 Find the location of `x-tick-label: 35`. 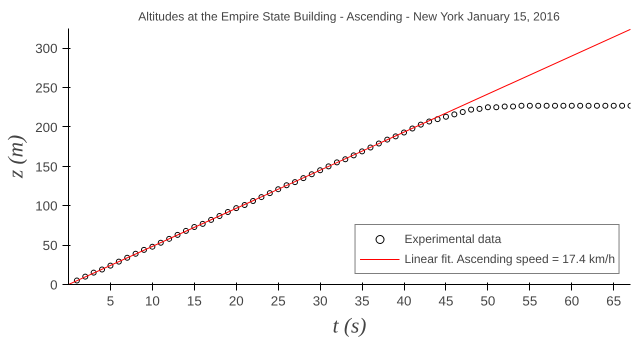

x-tick-label: 35 is located at coordinates (362, 301).